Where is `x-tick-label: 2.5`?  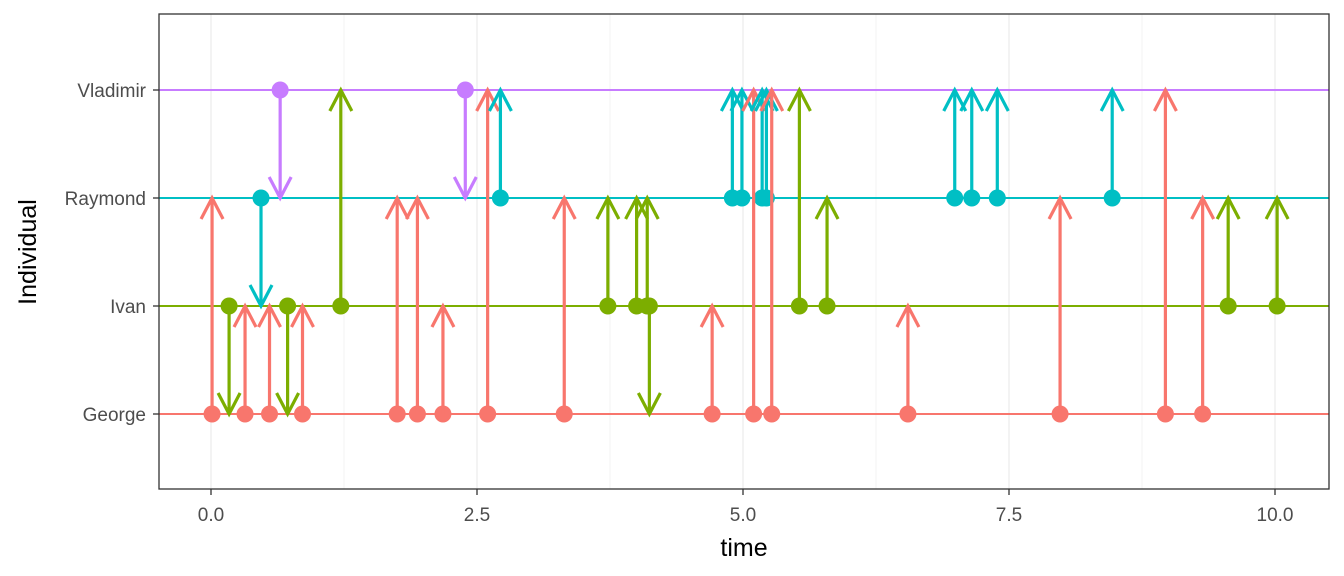
x-tick-label: 2.5 is located at coordinates (477, 515).